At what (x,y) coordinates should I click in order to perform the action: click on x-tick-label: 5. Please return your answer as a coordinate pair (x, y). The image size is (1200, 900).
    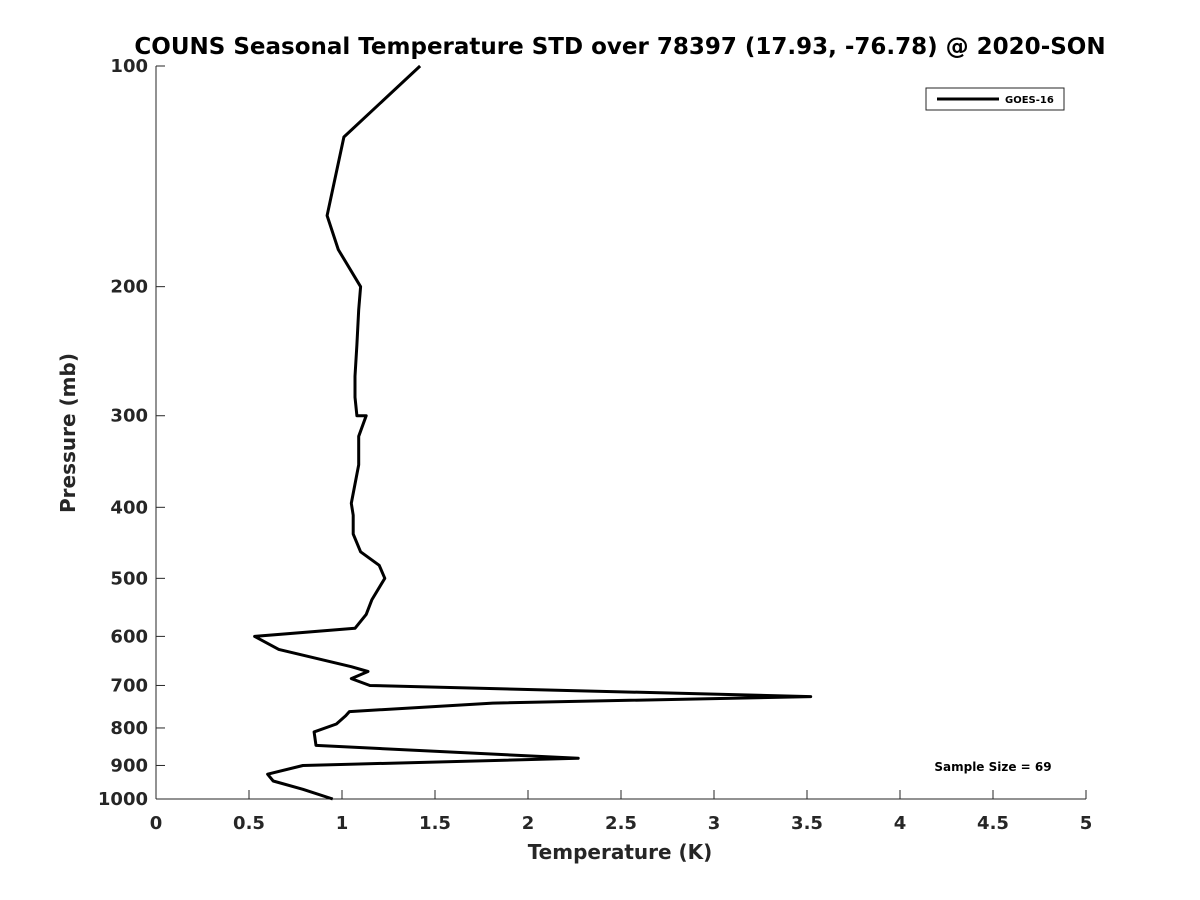
    Looking at the image, I should click on (1086, 823).